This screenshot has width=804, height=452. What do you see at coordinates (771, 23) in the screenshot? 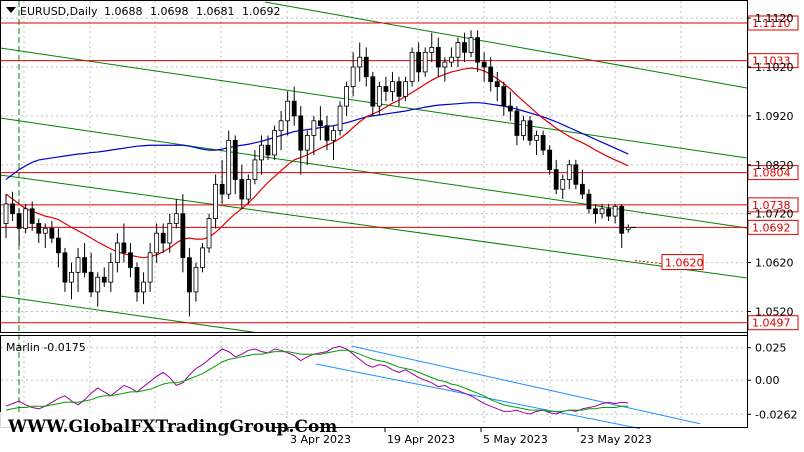
I see `price-level-label: 1.1110` at bounding box center [771, 23].